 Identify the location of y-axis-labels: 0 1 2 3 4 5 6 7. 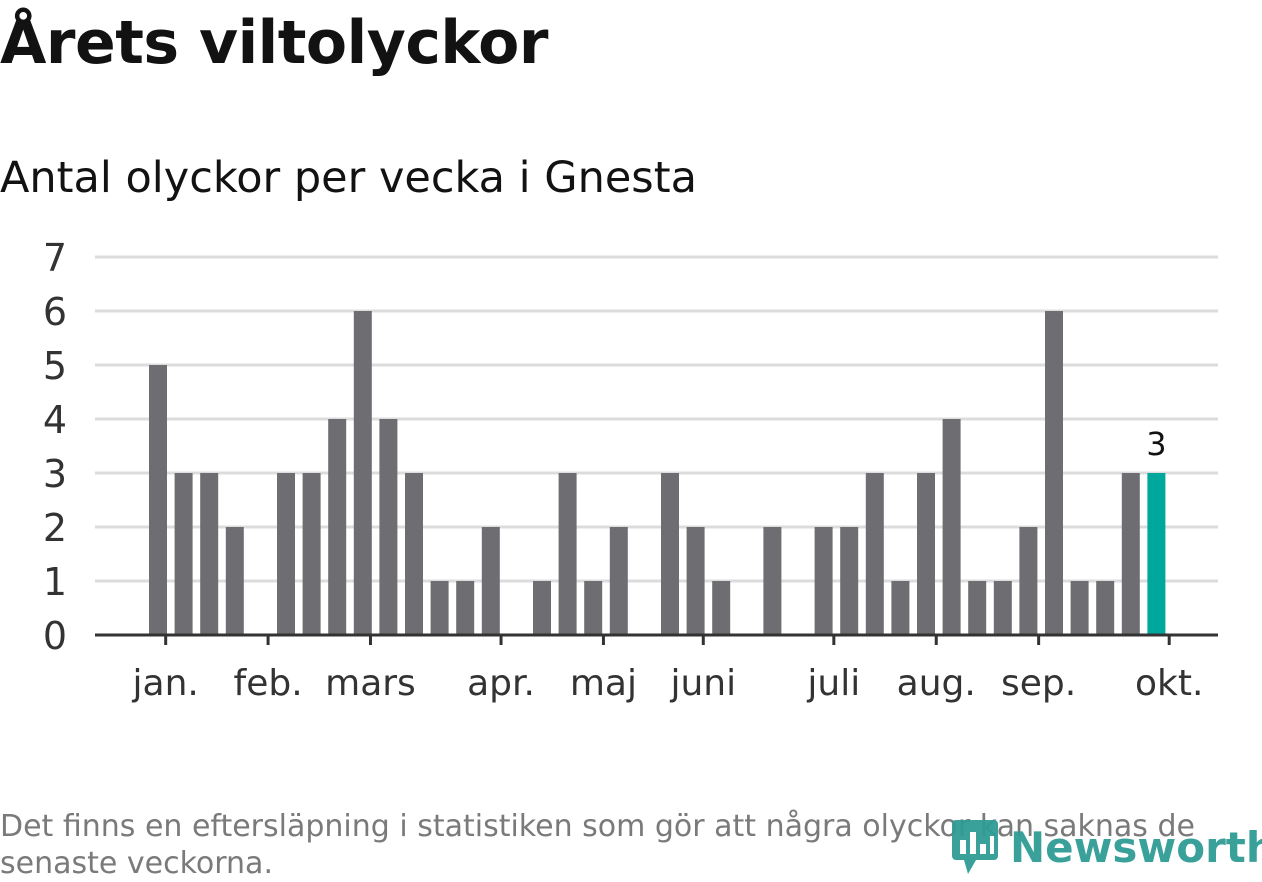
(55, 447).